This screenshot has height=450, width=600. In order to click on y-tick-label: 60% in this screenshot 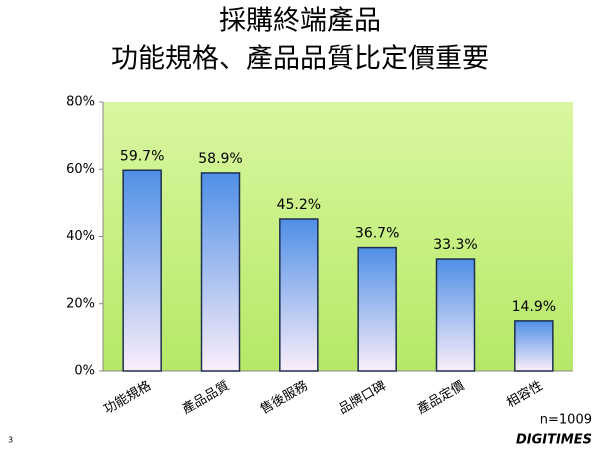, I will do `click(80, 169)`.